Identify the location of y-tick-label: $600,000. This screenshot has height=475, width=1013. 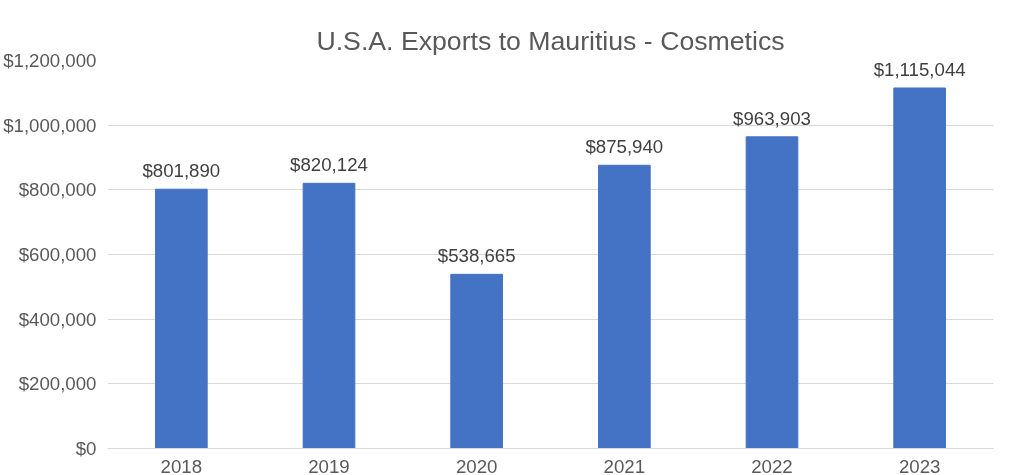
(57, 254).